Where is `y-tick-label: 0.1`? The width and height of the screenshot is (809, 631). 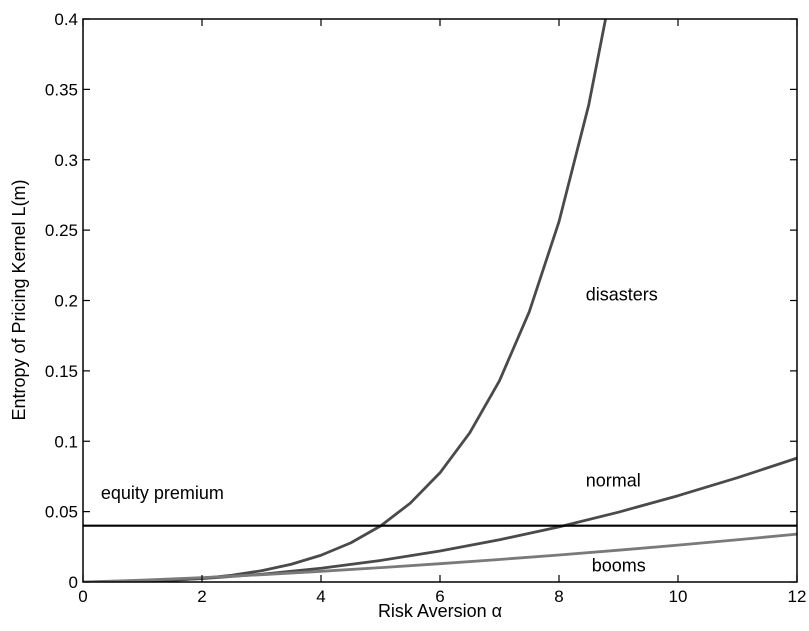
y-tick-label: 0.1 is located at coordinates (66, 441).